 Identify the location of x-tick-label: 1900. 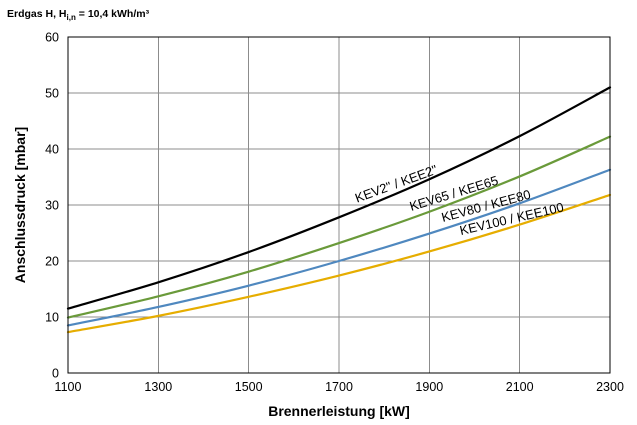
(429, 387).